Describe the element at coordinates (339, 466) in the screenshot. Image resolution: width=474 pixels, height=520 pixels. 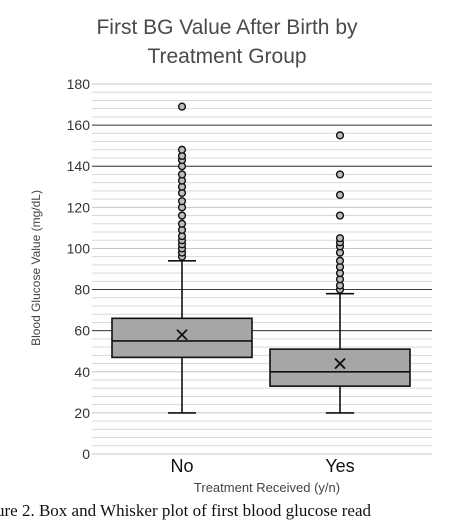
I see `x-category-label: Yes` at that location.